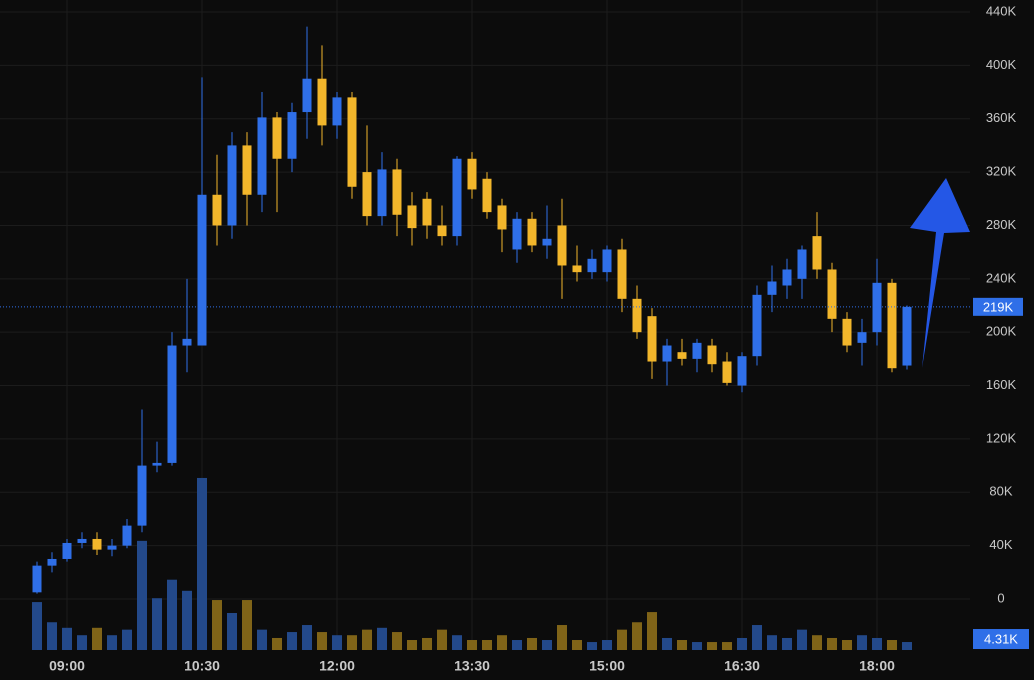 Image resolution: width=1034 pixels, height=680 pixels. I want to click on y-tick-label: 280K, so click(1001, 224).